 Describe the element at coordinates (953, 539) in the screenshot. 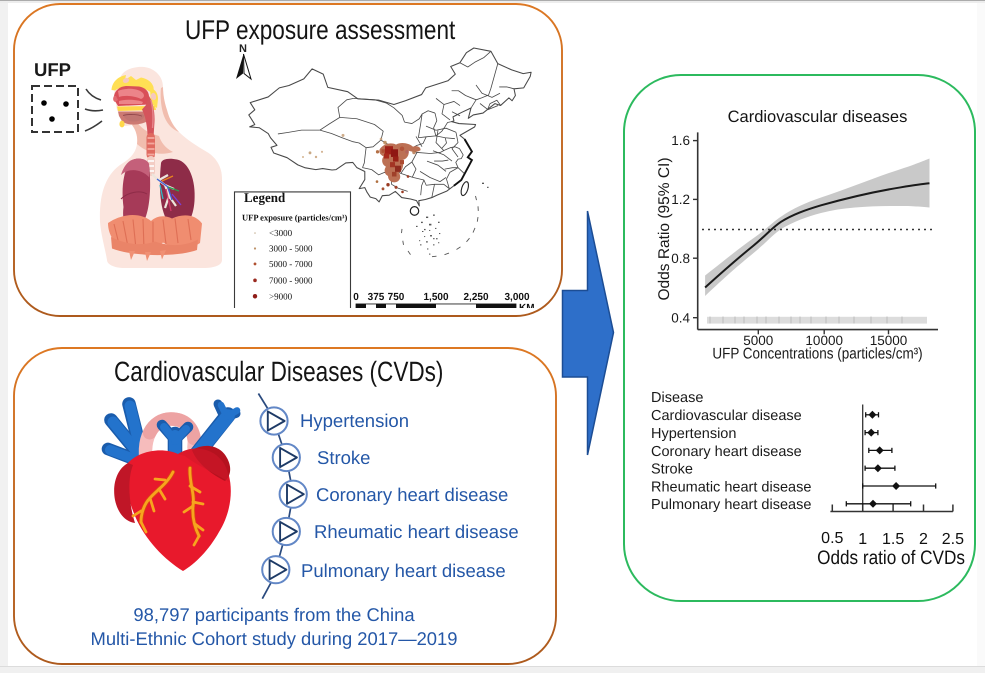

I see `svg-text: 2.5` at that location.